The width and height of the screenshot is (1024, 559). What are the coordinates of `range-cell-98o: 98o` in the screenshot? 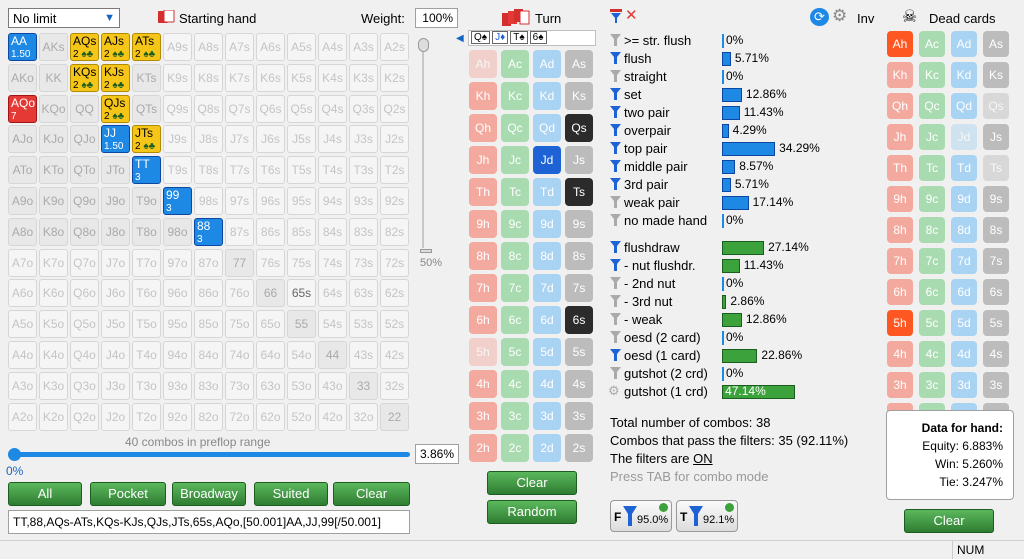 It's located at (177, 231).